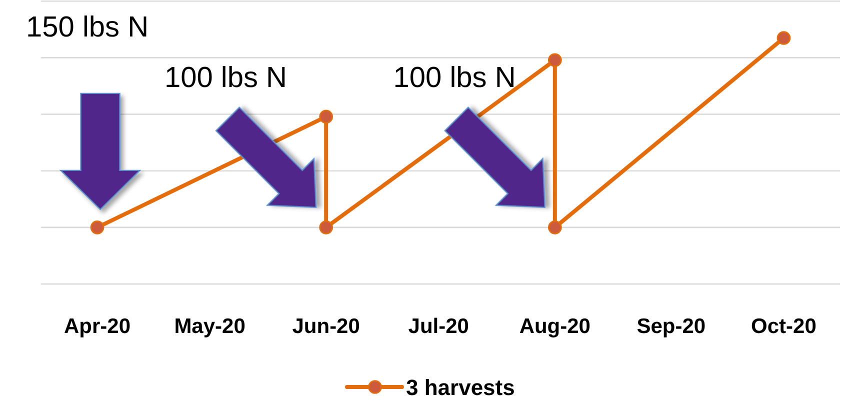  What do you see at coordinates (210, 326) in the screenshot?
I see `x-tick-label: May-20` at bounding box center [210, 326].